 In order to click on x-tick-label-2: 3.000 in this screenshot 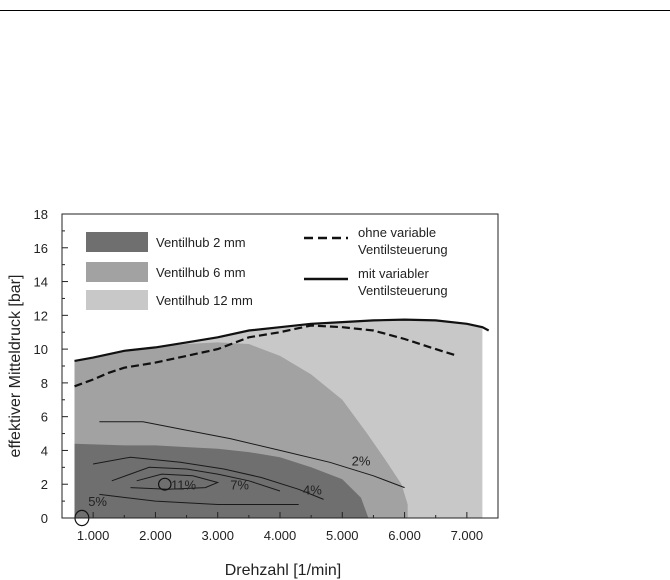, I will do `click(217, 535)`.